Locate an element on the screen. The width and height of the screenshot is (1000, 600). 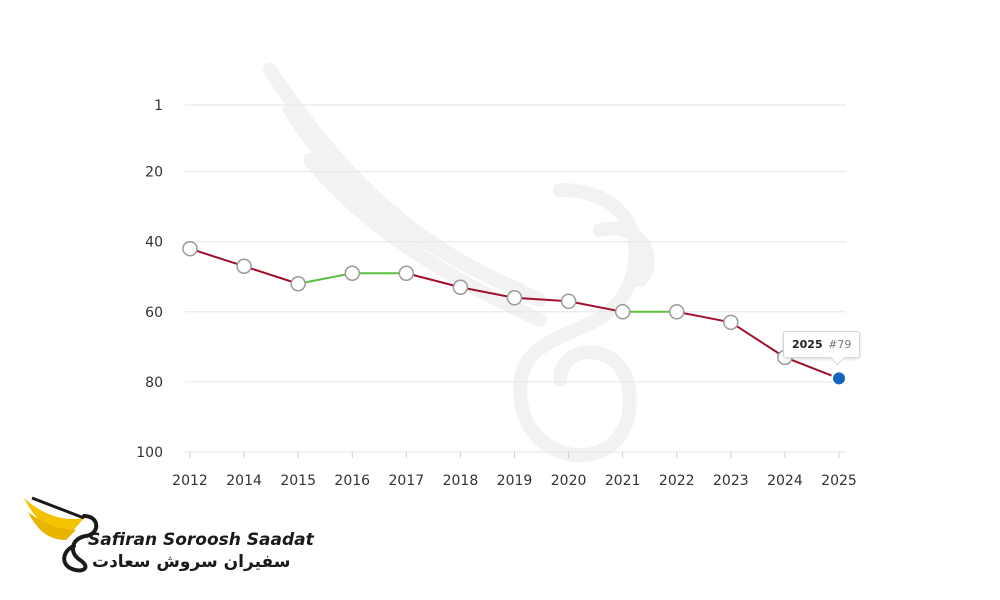
tooltip: 2025 #79 is located at coordinates (822, 344).